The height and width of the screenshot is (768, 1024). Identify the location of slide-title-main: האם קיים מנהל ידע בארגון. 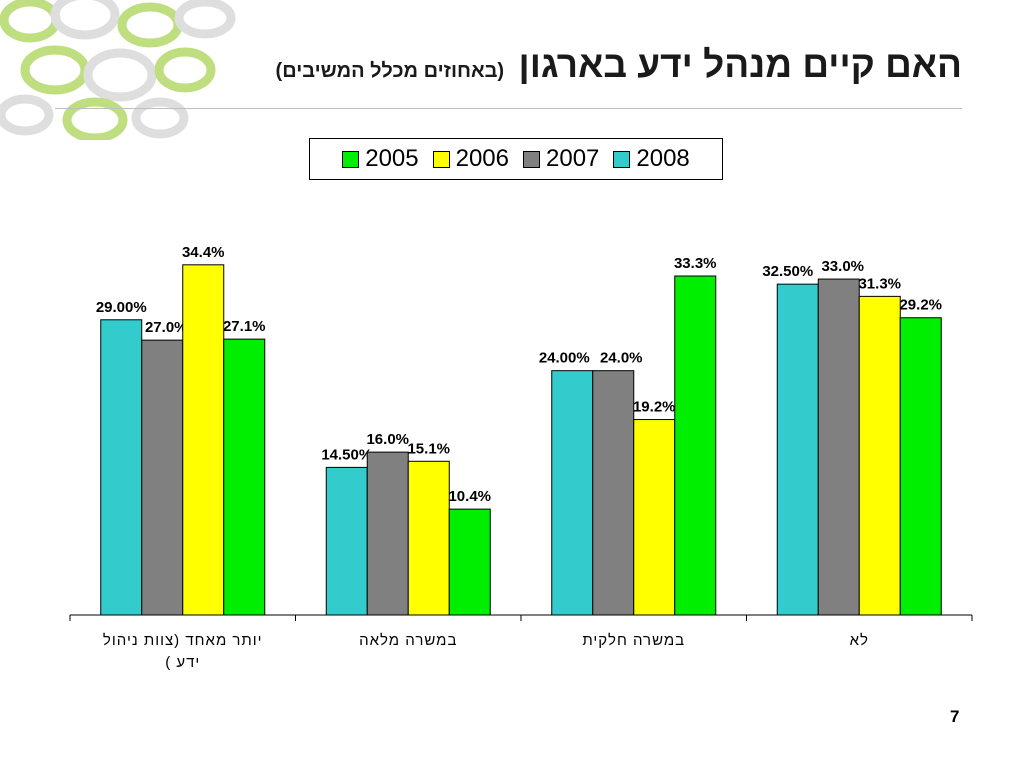
(740, 64).